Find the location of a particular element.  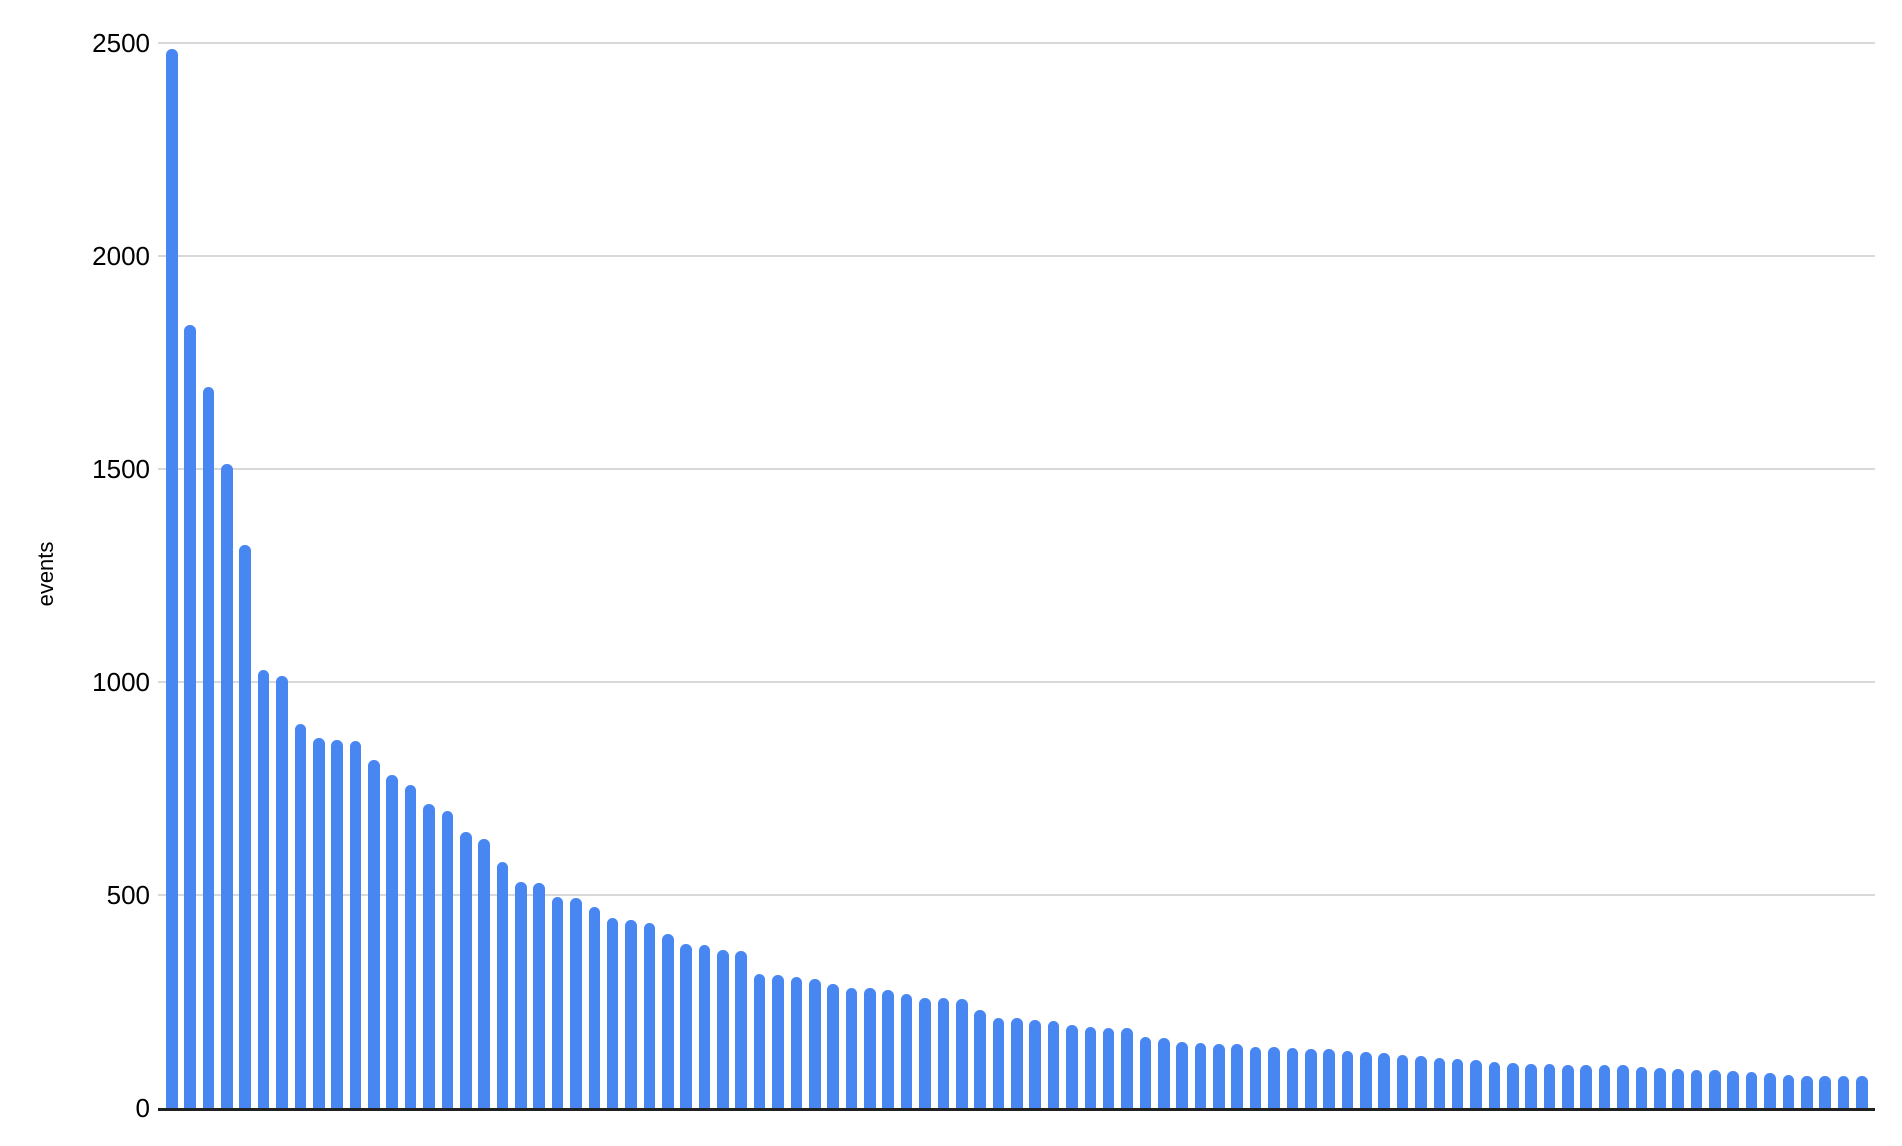

y-axis-title: events is located at coordinates (45, 574).